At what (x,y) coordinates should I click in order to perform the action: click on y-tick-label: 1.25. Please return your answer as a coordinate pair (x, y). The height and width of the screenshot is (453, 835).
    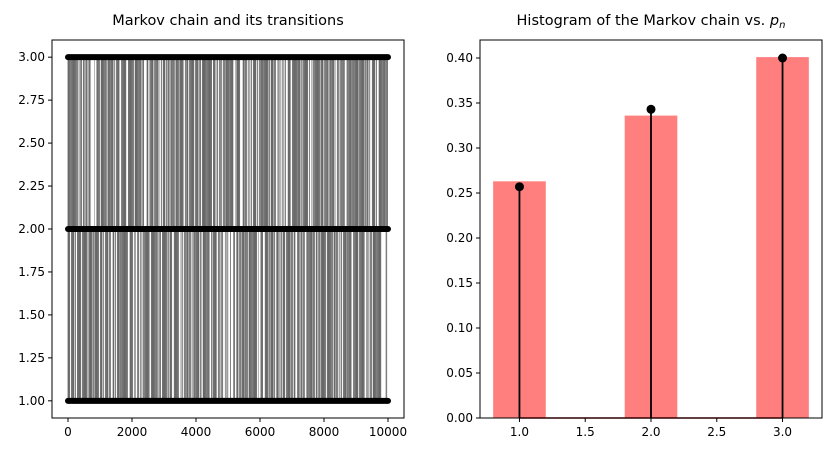
    Looking at the image, I should click on (31, 358).